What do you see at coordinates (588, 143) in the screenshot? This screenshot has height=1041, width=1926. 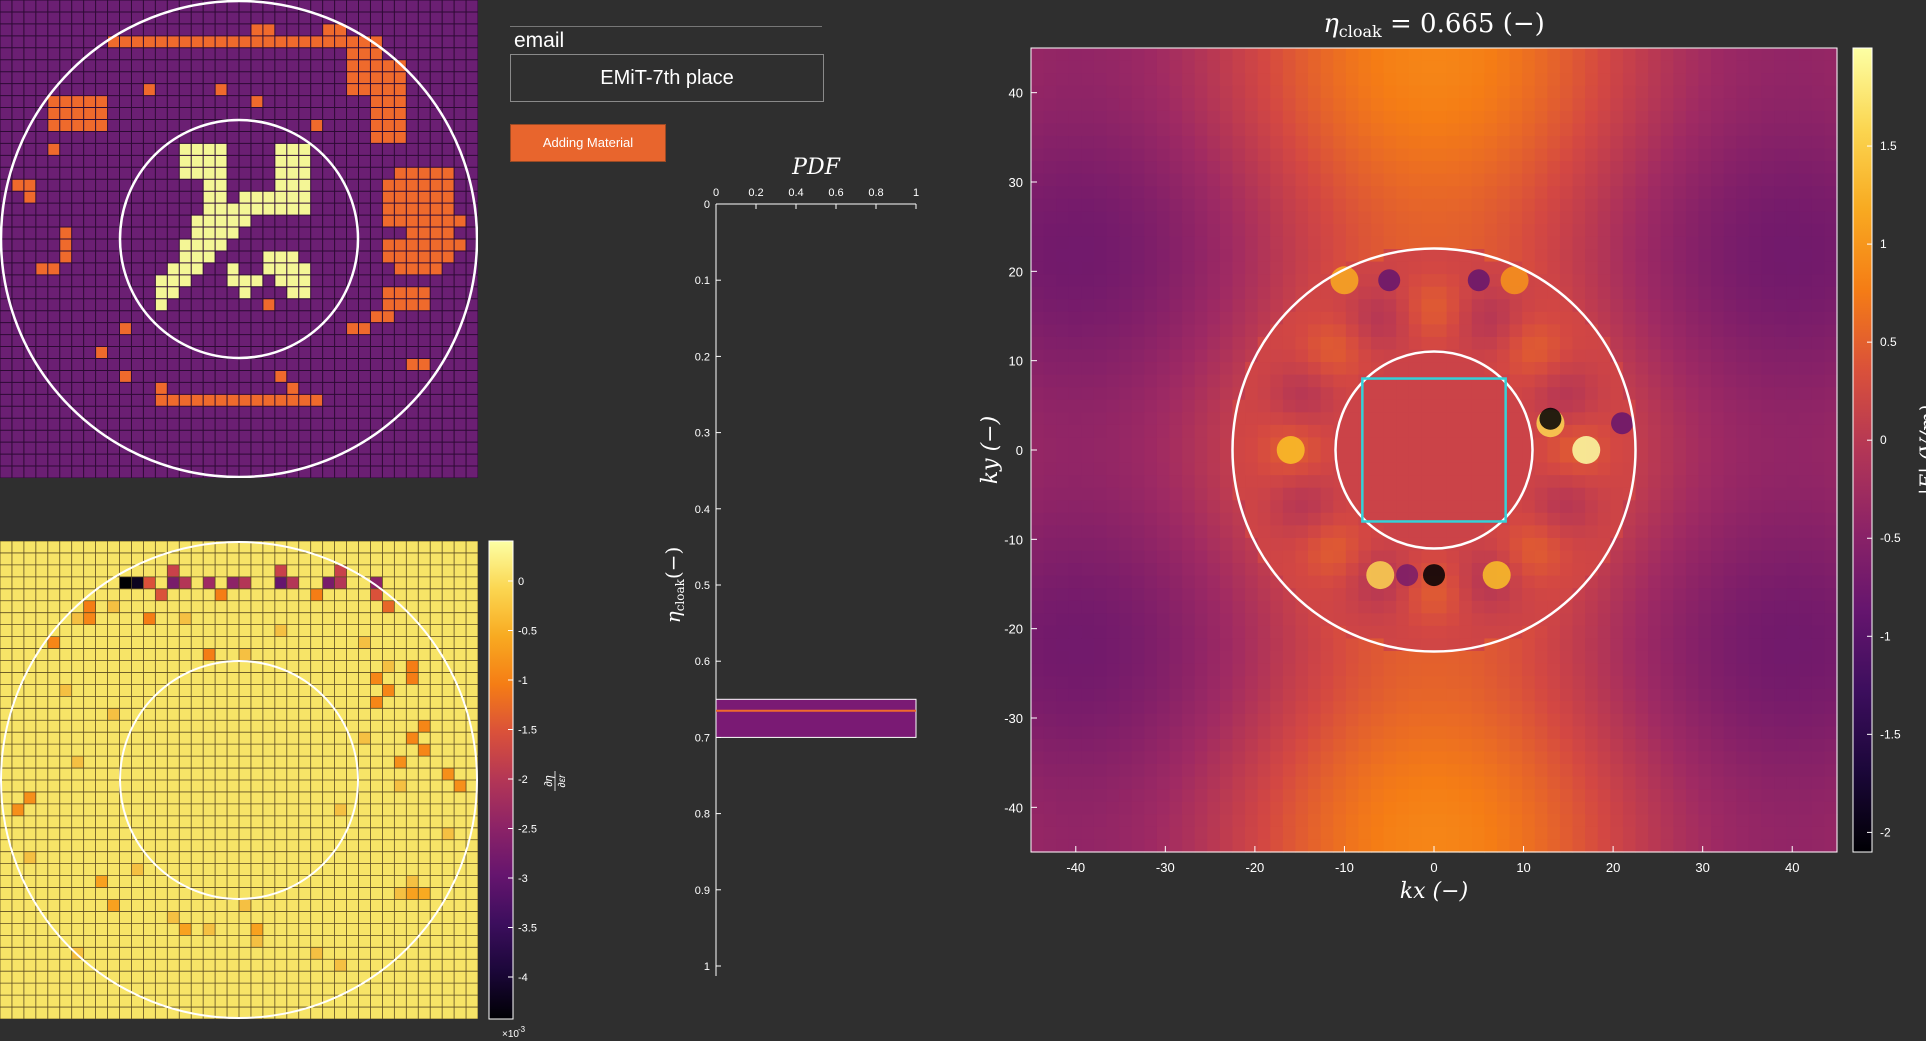 I see `adding-material-button: Adding Material` at bounding box center [588, 143].